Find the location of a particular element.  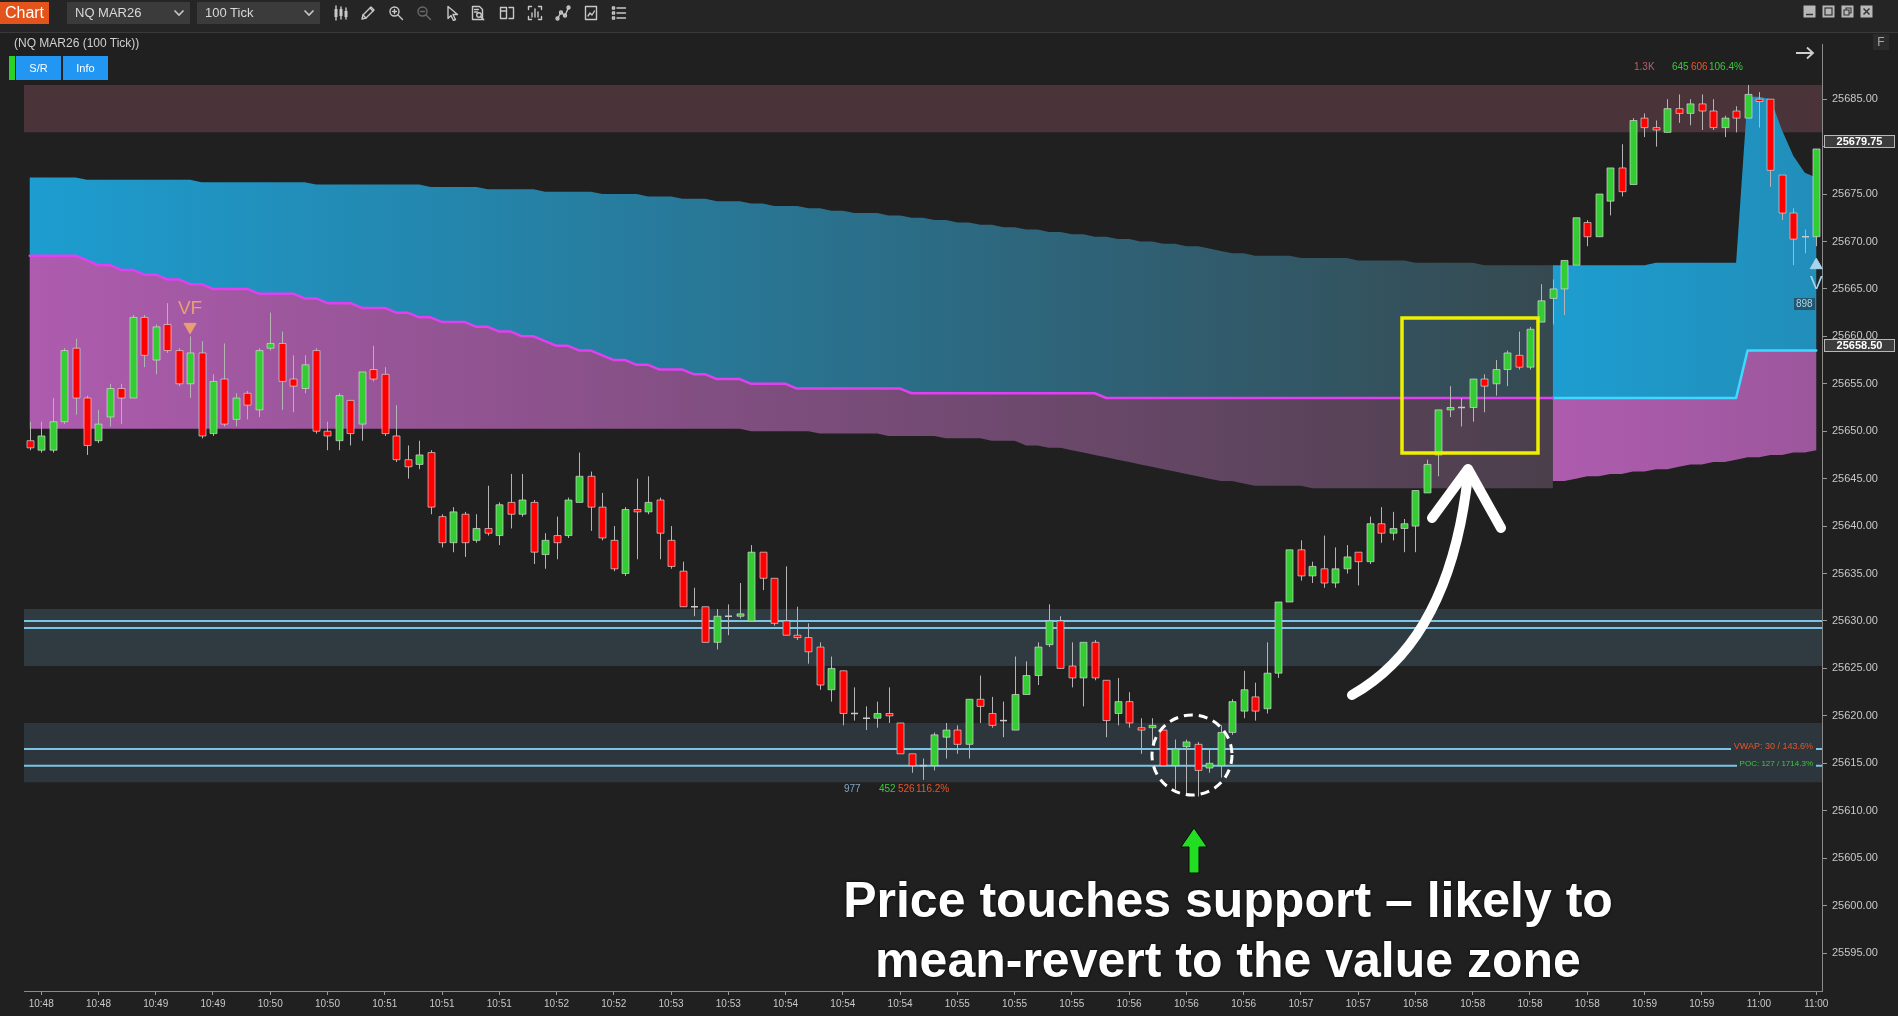

annotation: POC: 127 / 1714.3% is located at coordinates (1776, 763).